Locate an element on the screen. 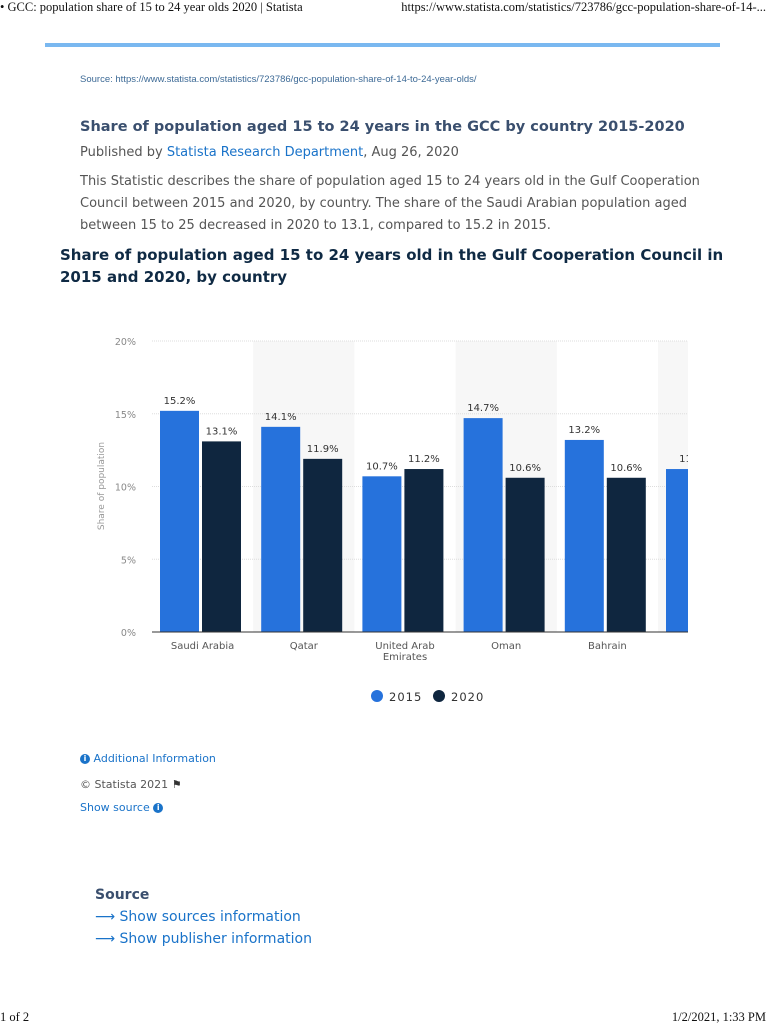 This screenshot has height=1025, width=768. show-source-label: Show source is located at coordinates (115, 807).